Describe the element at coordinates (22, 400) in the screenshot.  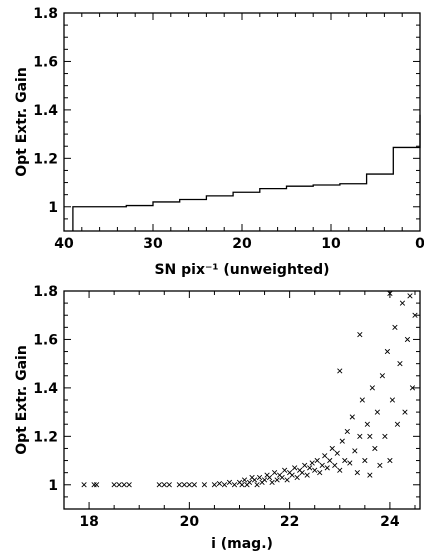
I see `scatter-y-axis-title: Opt Extr. Gain` at that location.